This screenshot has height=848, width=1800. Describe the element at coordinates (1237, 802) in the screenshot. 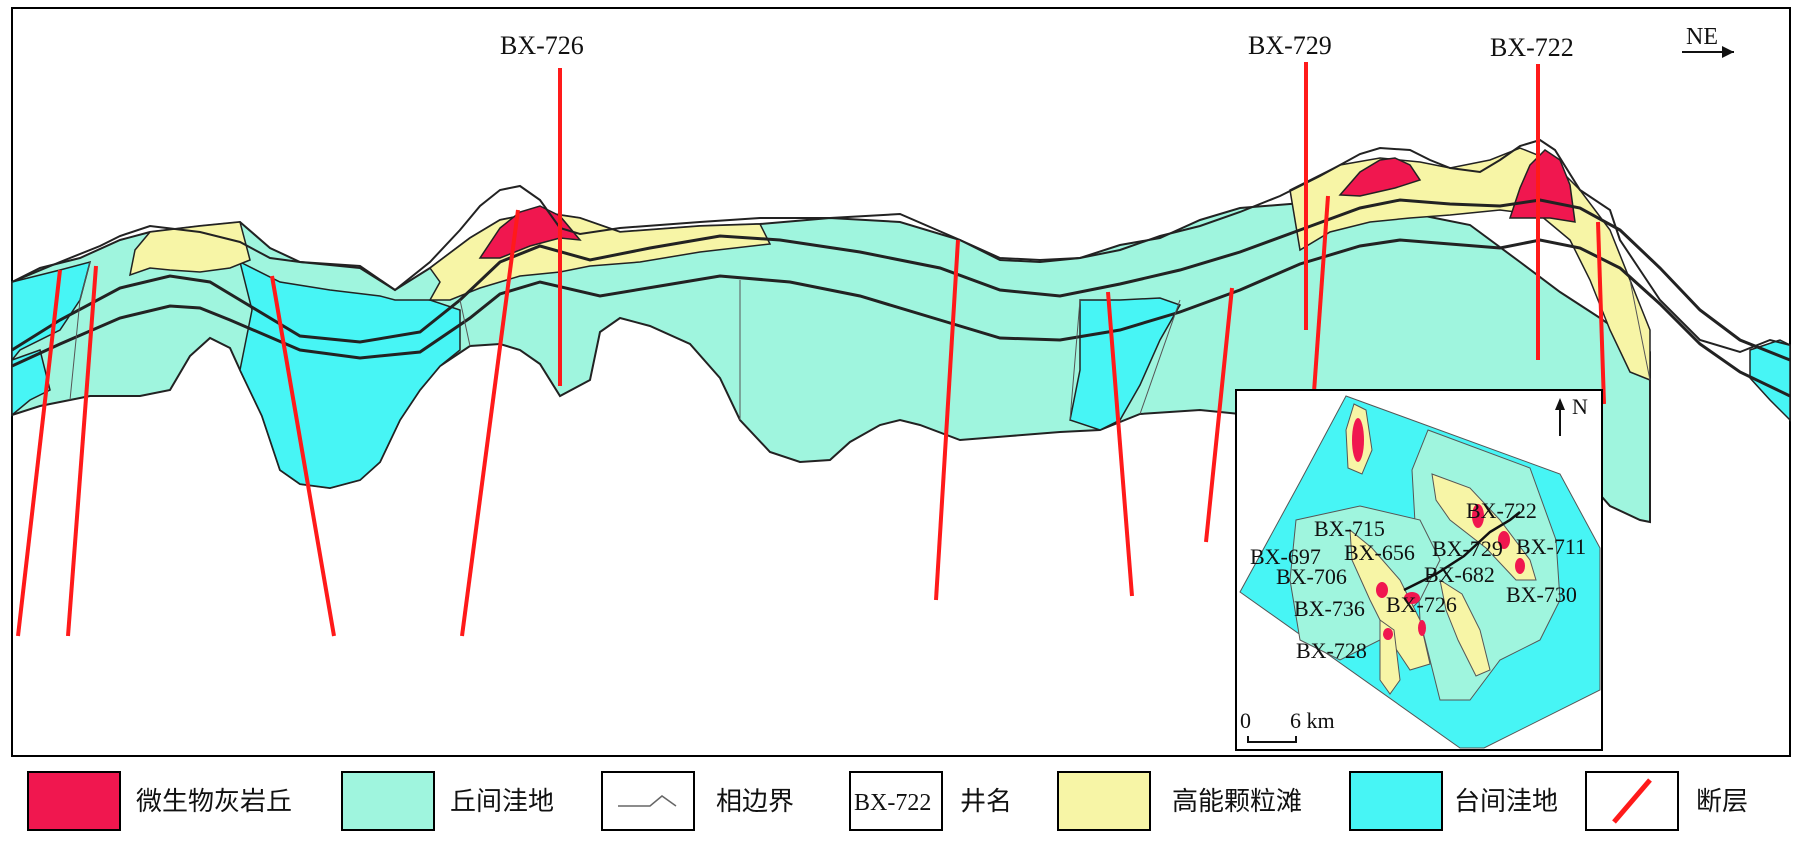

I see `legend-label-high-energy-shoal: 高能颗粒滩` at that location.